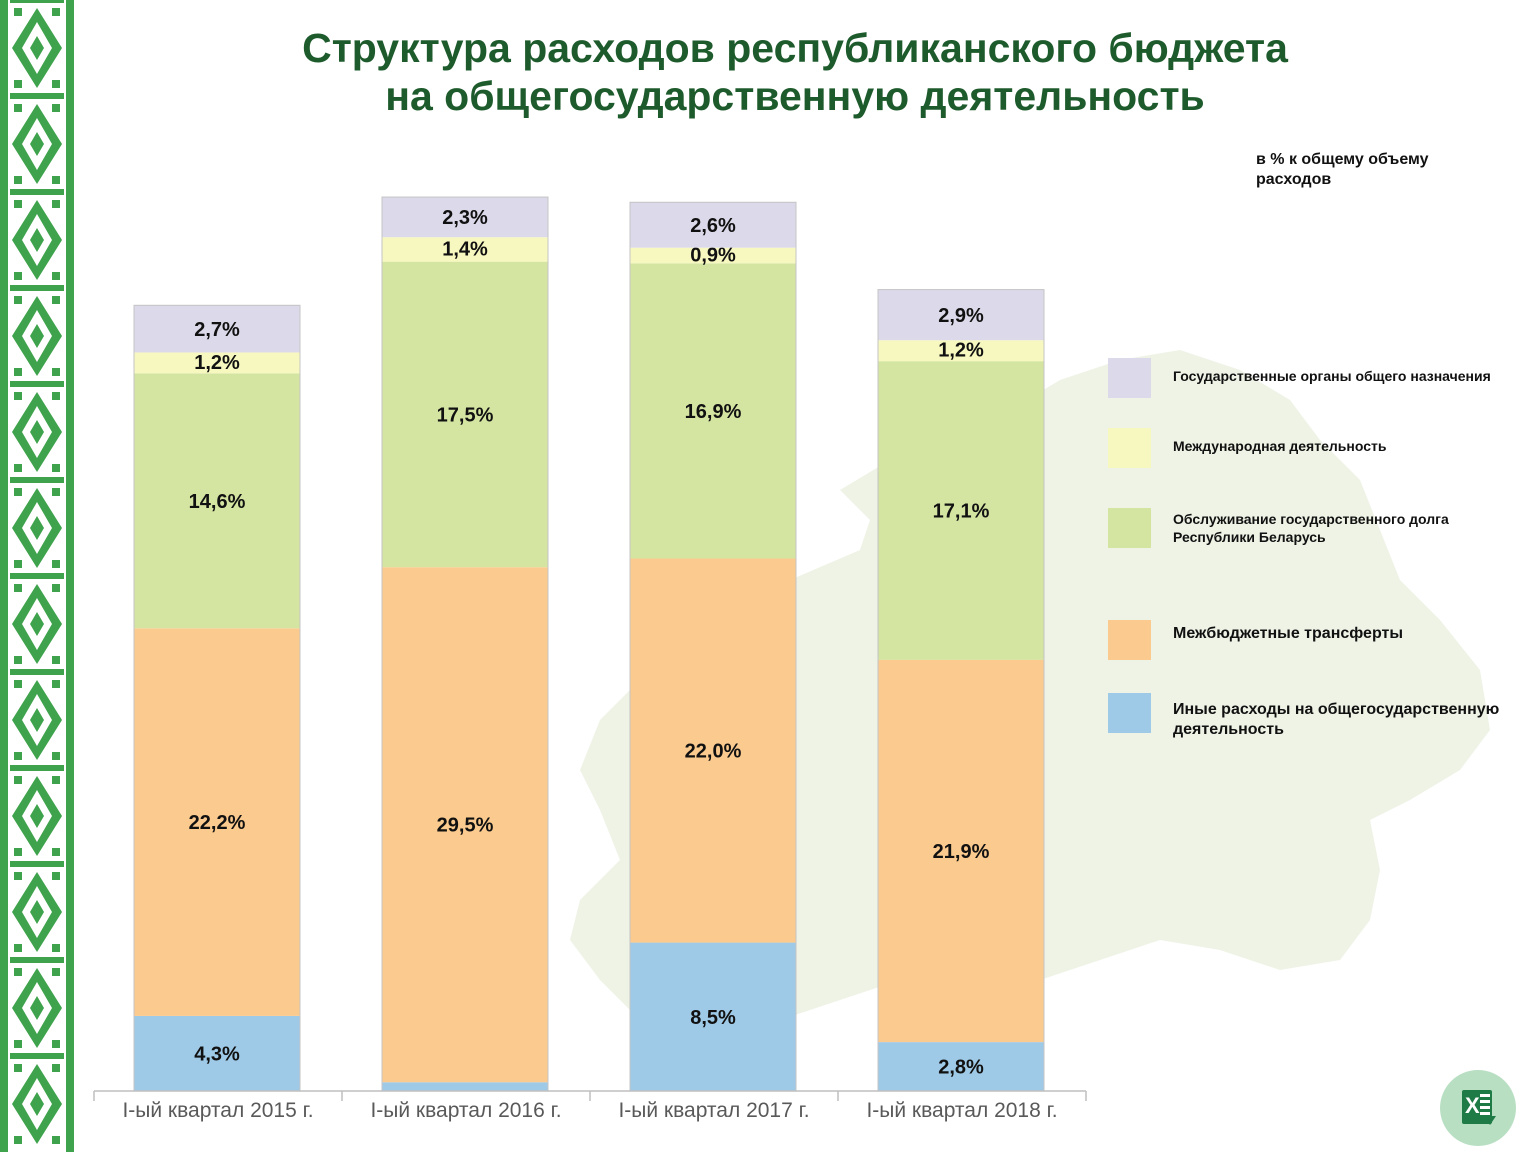 The image size is (1536, 1152). What do you see at coordinates (1332, 376) in the screenshot?
I see `legend-label: Государственные органы общего назначения` at bounding box center [1332, 376].